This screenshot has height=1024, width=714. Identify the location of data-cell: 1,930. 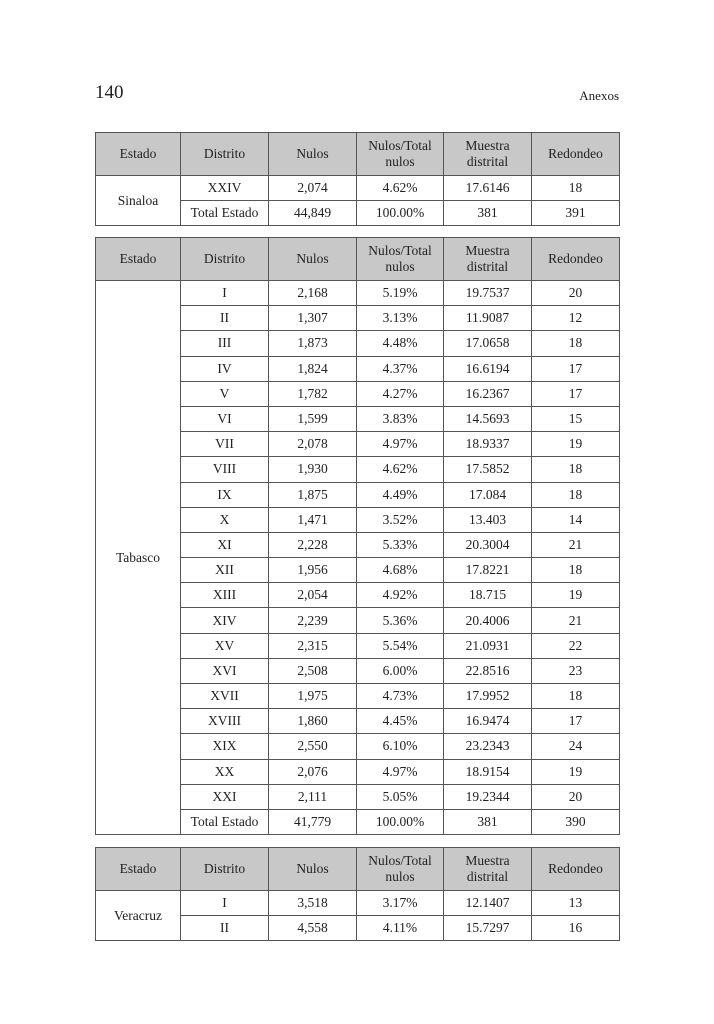
(312, 469).